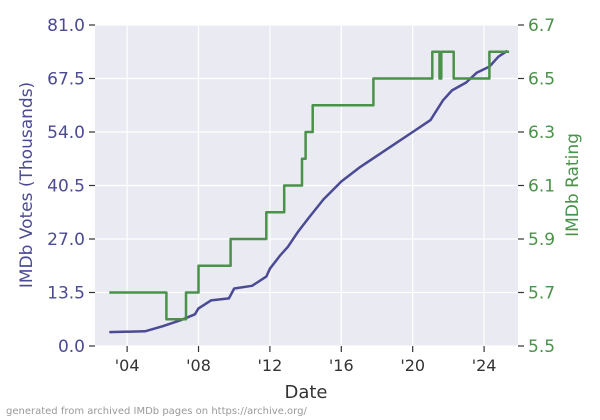 The height and width of the screenshot is (420, 600). I want to click on left-tick-label: 40.5, so click(66, 187).